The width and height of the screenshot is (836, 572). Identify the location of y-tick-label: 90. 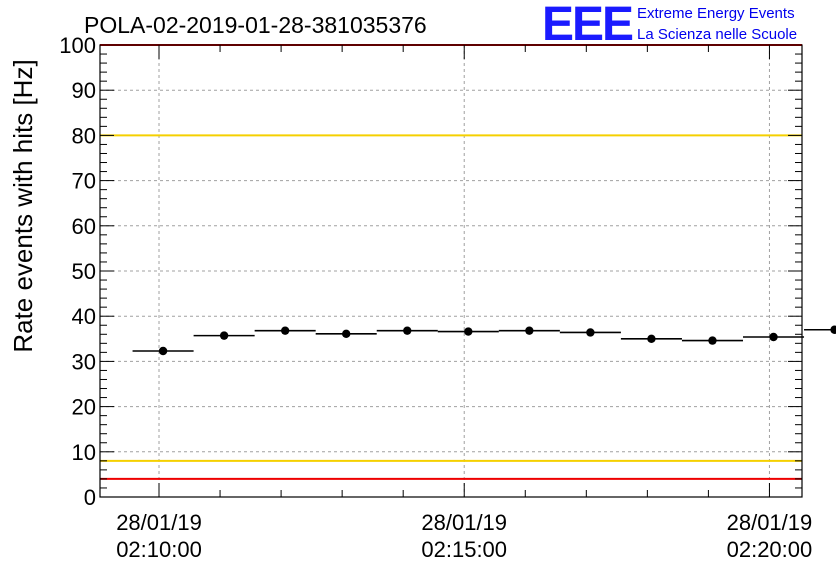
(84, 90).